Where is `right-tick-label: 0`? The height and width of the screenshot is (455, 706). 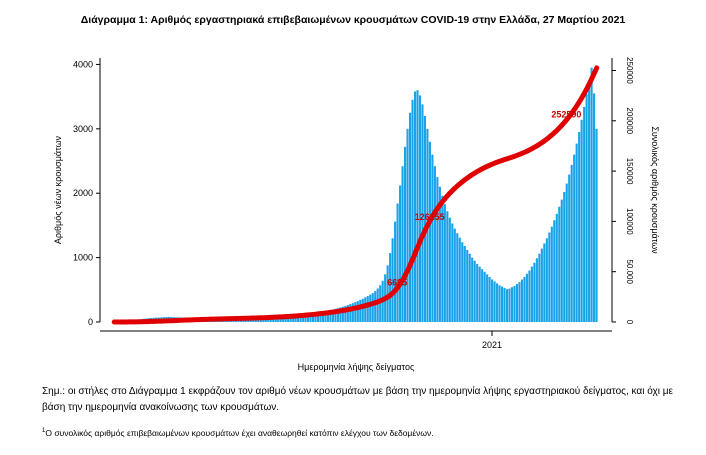
right-tick-label: 0 is located at coordinates (629, 322).